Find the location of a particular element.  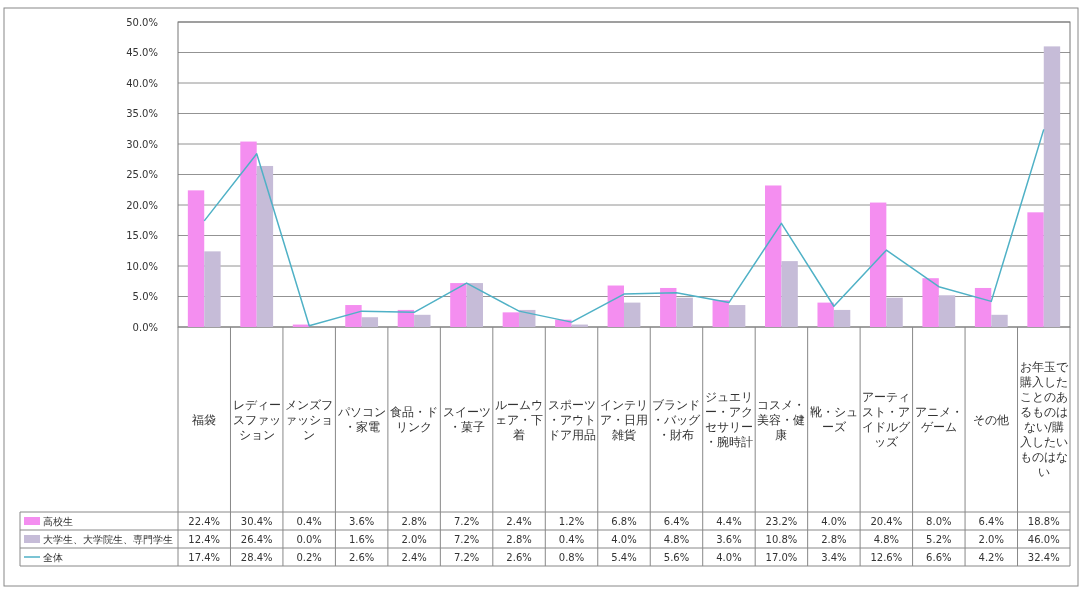

x-tick-label: その他 is located at coordinates (991, 419).